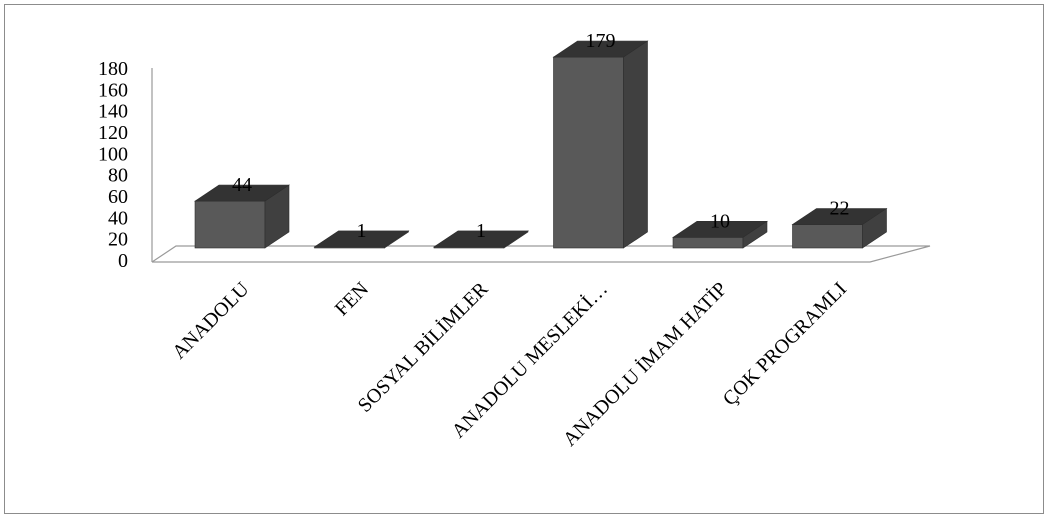  I want to click on chart-floor, so click(541, 254).